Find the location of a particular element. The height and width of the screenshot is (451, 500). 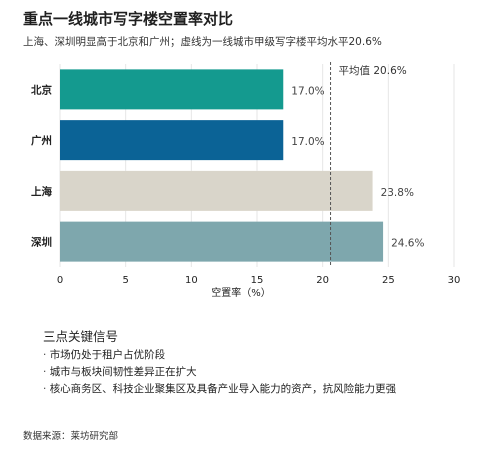

data-source: 数据来源：莱坊研究部 is located at coordinates (71, 436).